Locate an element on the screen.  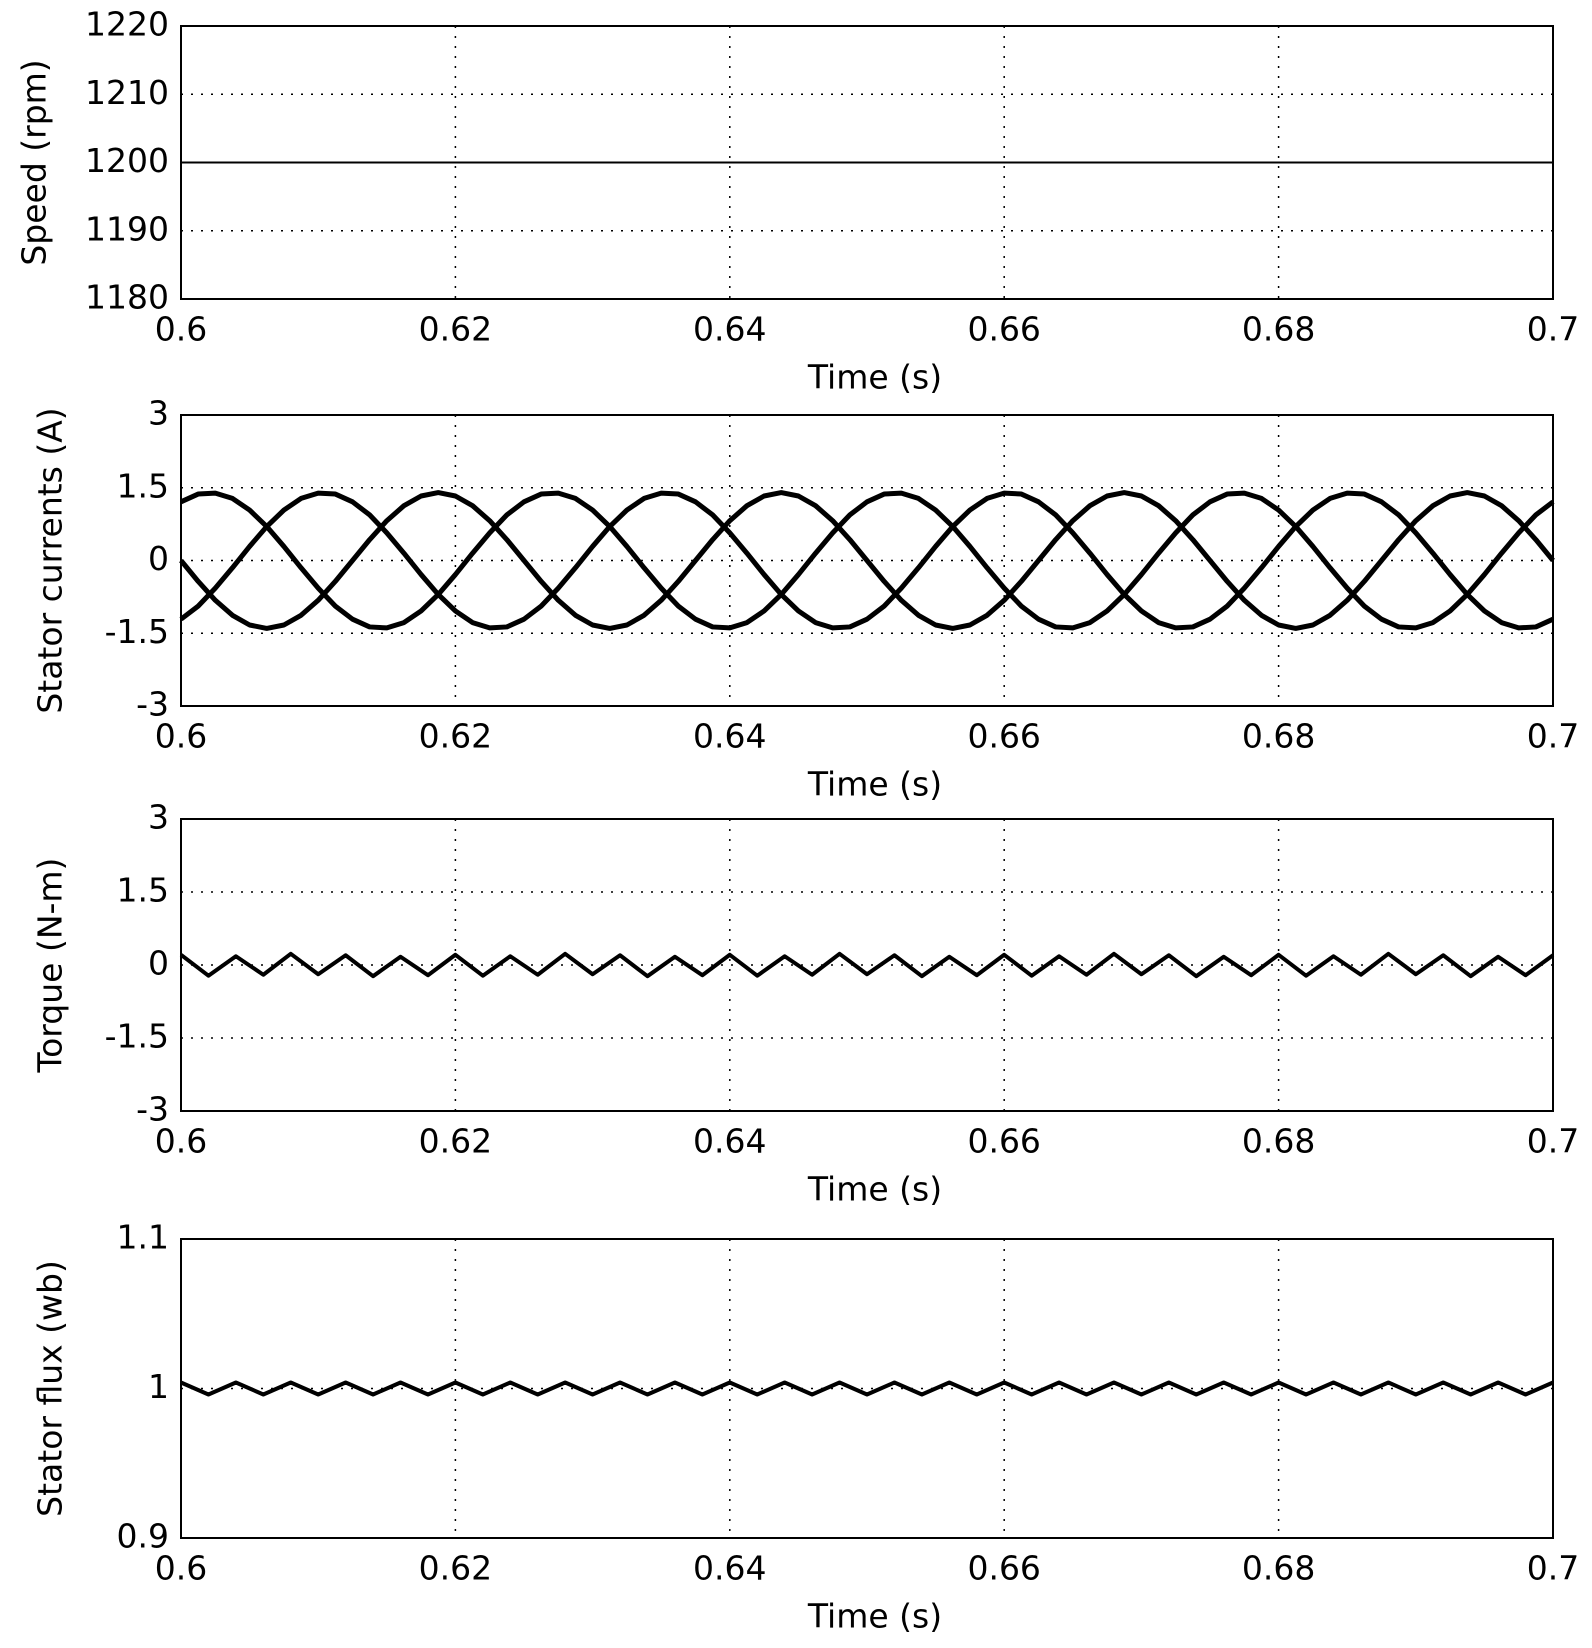
y-tick-label: 1.1 is located at coordinates (143, 1237).